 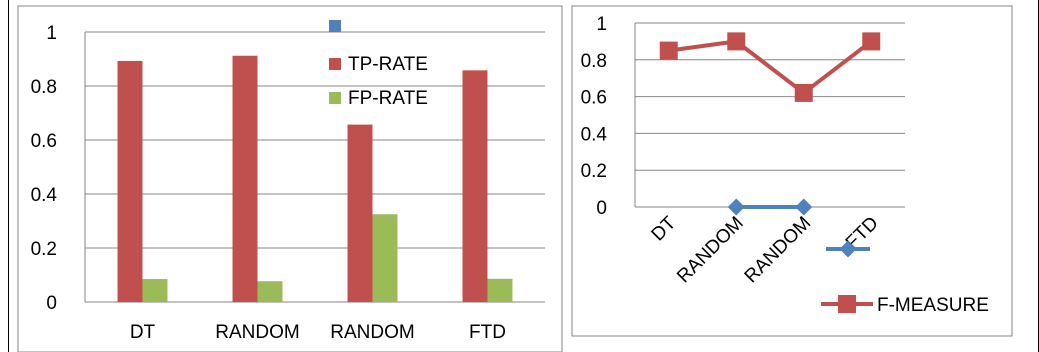 What do you see at coordinates (933, 305) in the screenshot?
I see `legend-label: F-MEASURE` at bounding box center [933, 305].